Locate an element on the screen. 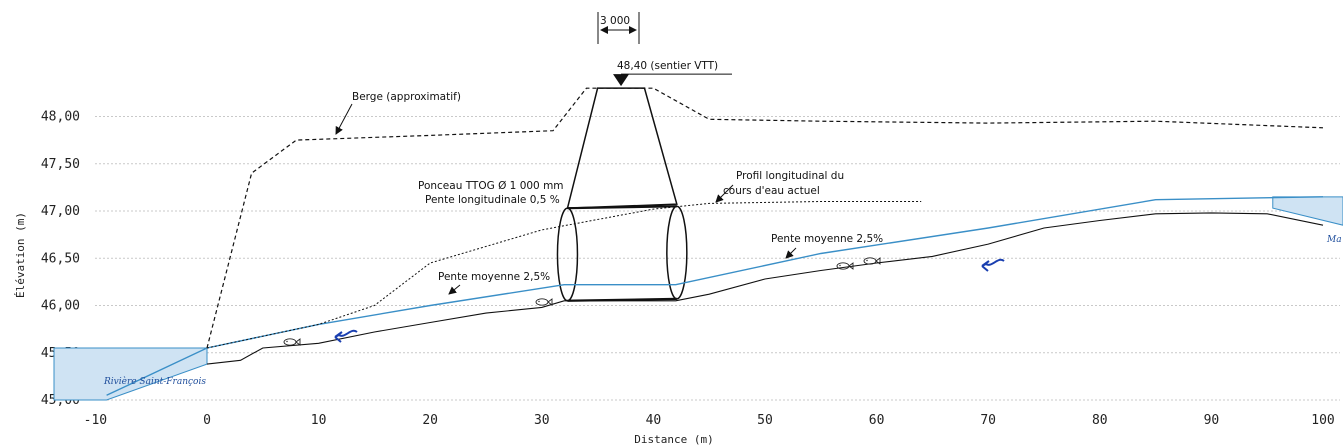  profile-label-1: Profil longitudinal du is located at coordinates (790, 176).